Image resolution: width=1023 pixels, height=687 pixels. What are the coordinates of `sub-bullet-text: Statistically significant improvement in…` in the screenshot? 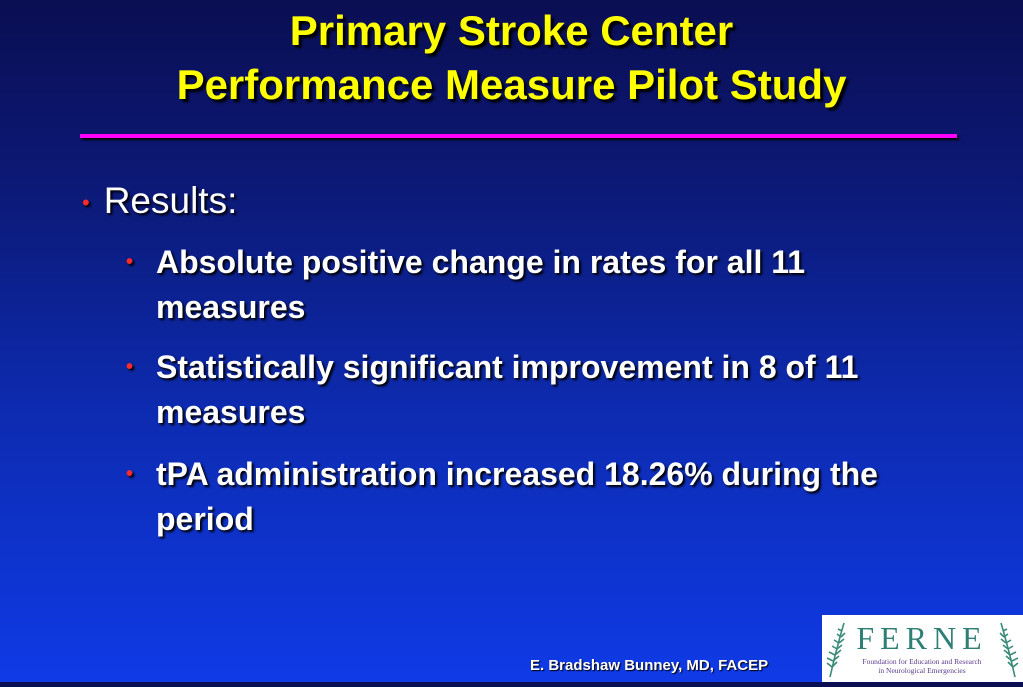 It's located at (507, 389).